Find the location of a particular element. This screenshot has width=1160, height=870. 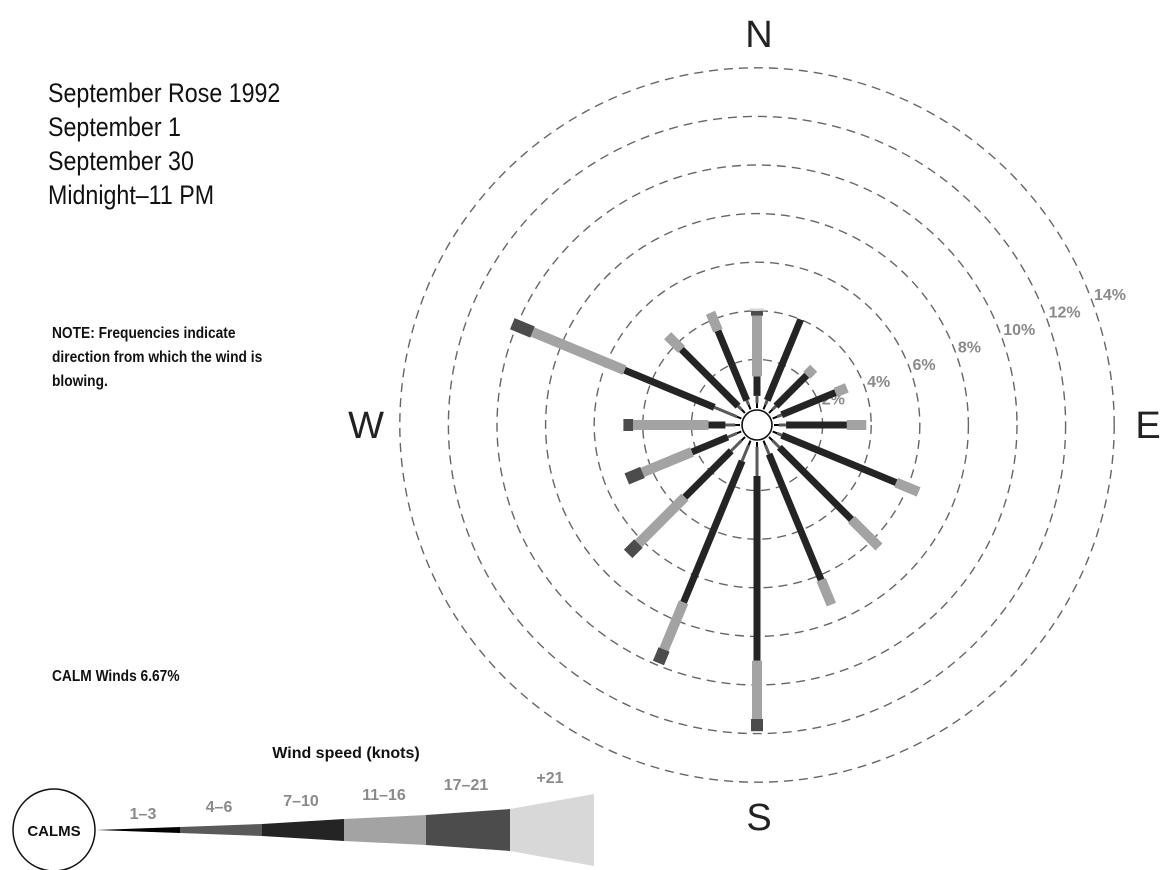

ring-label: 8% is located at coordinates (969, 347).